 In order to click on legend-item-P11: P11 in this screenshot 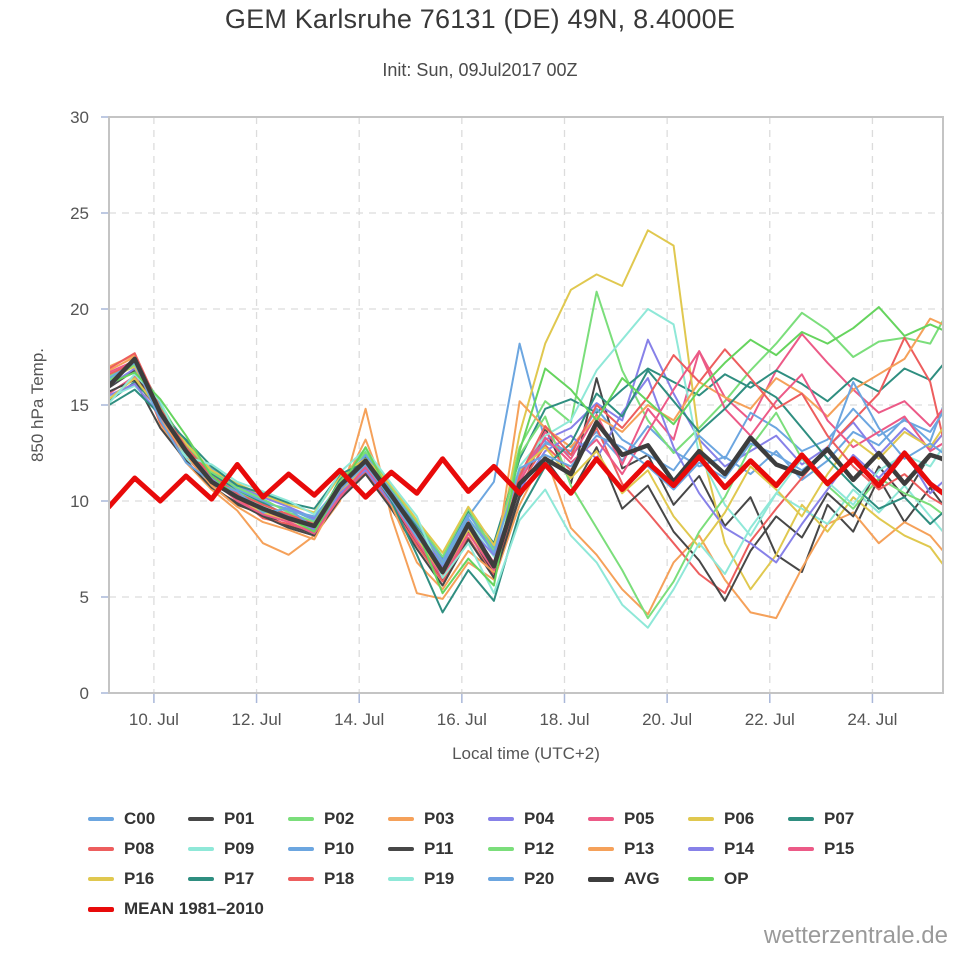, I will do `click(438, 849)`.